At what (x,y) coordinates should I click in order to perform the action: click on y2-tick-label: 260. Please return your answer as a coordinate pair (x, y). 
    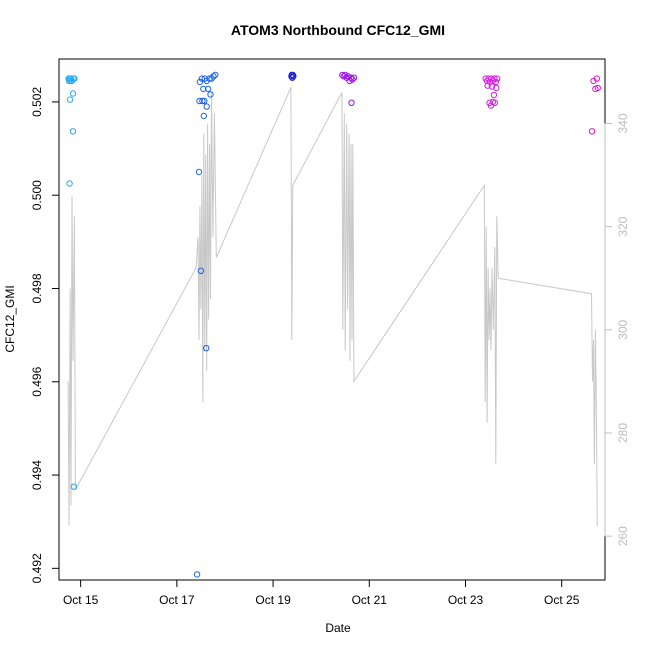
    Looking at the image, I should click on (623, 536).